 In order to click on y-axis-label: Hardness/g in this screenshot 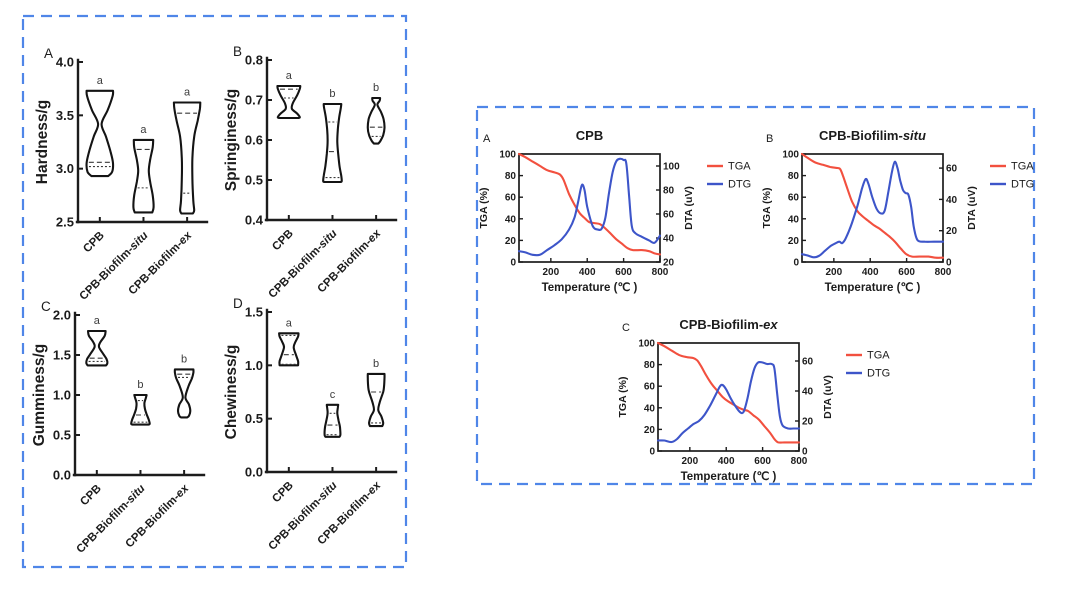, I will do `click(42, 142)`.